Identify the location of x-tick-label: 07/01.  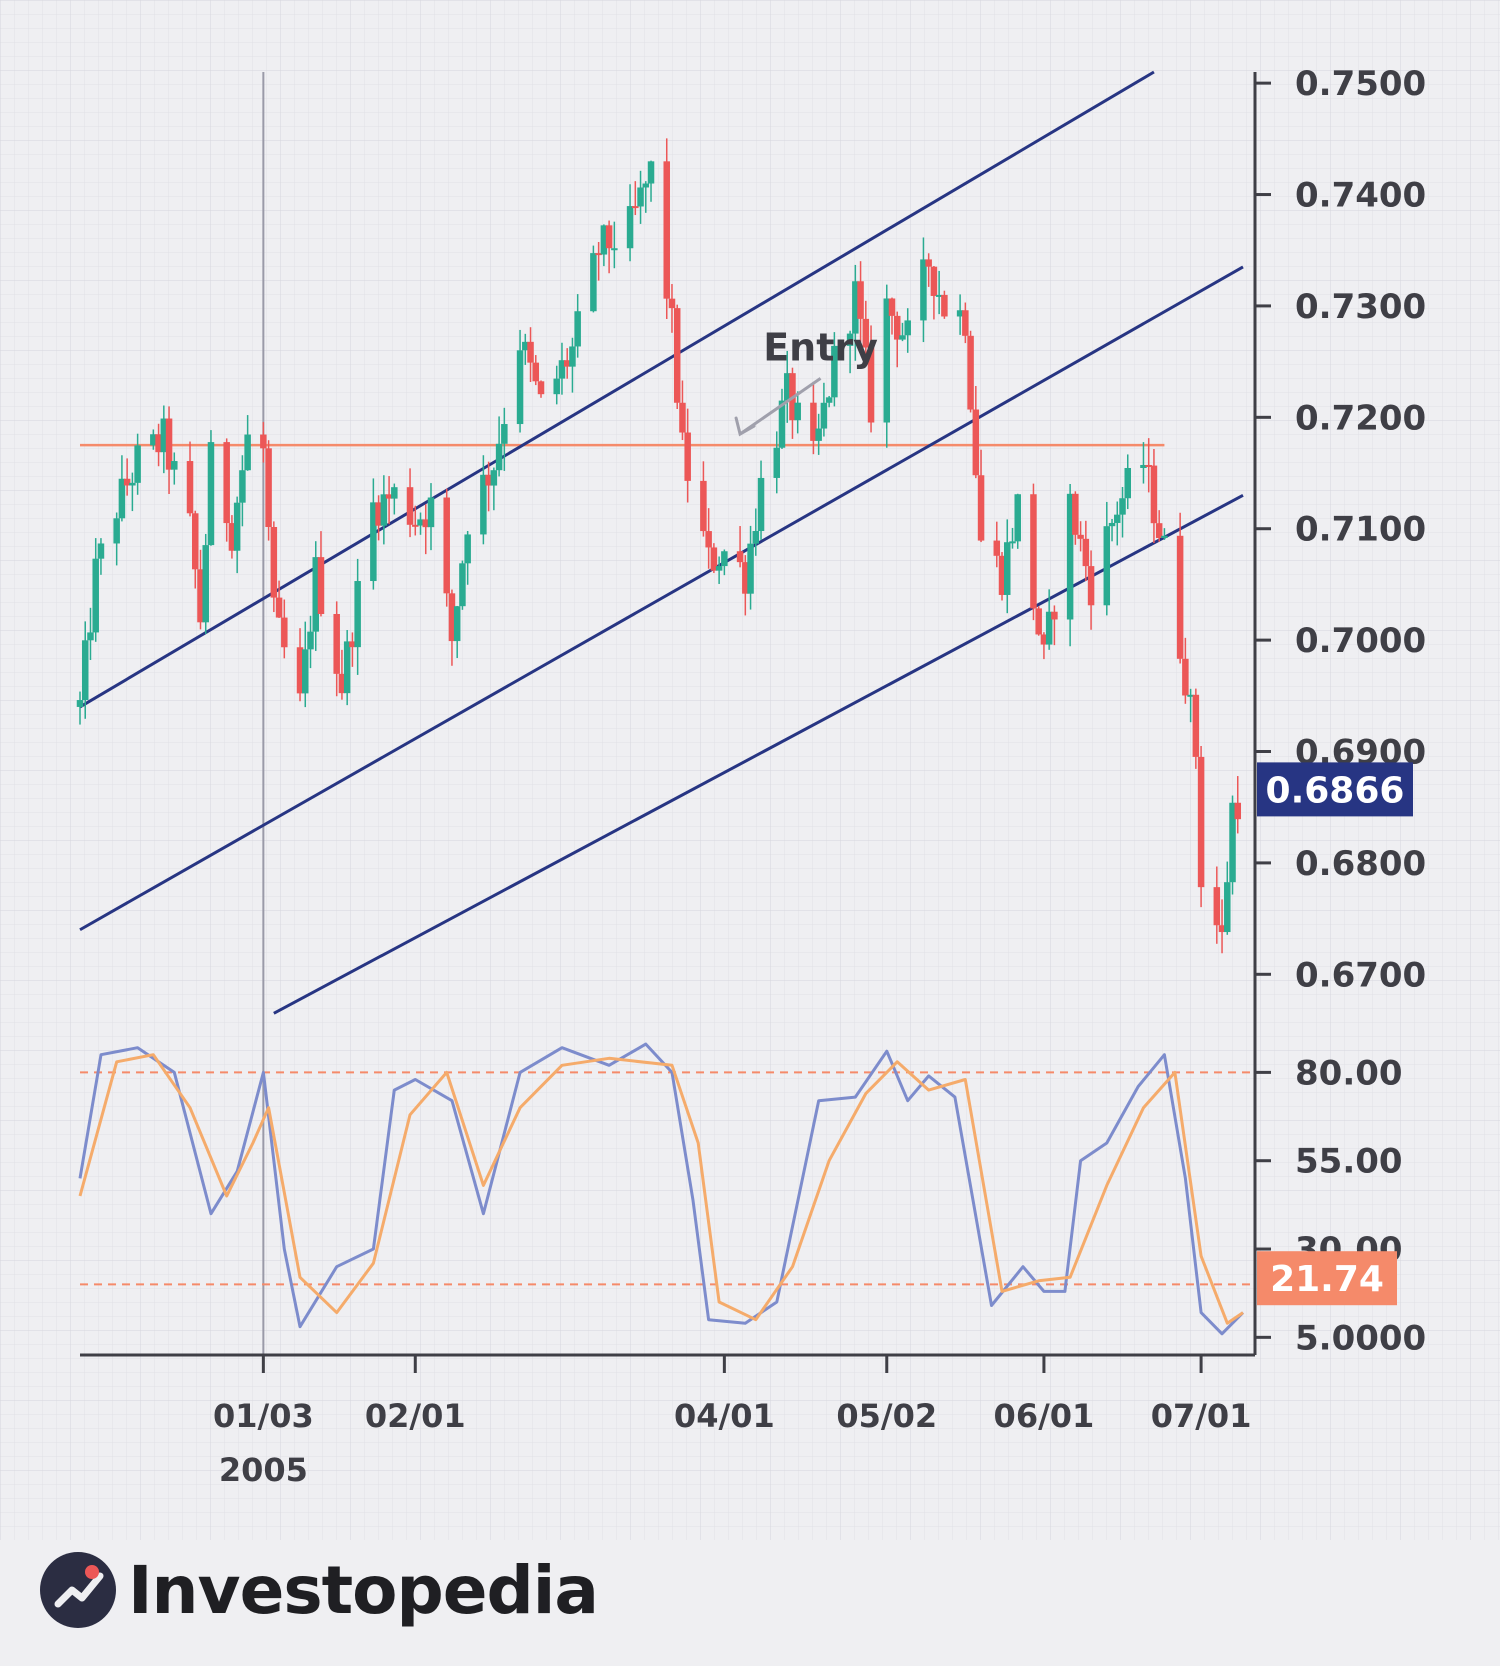
(1201, 1416).